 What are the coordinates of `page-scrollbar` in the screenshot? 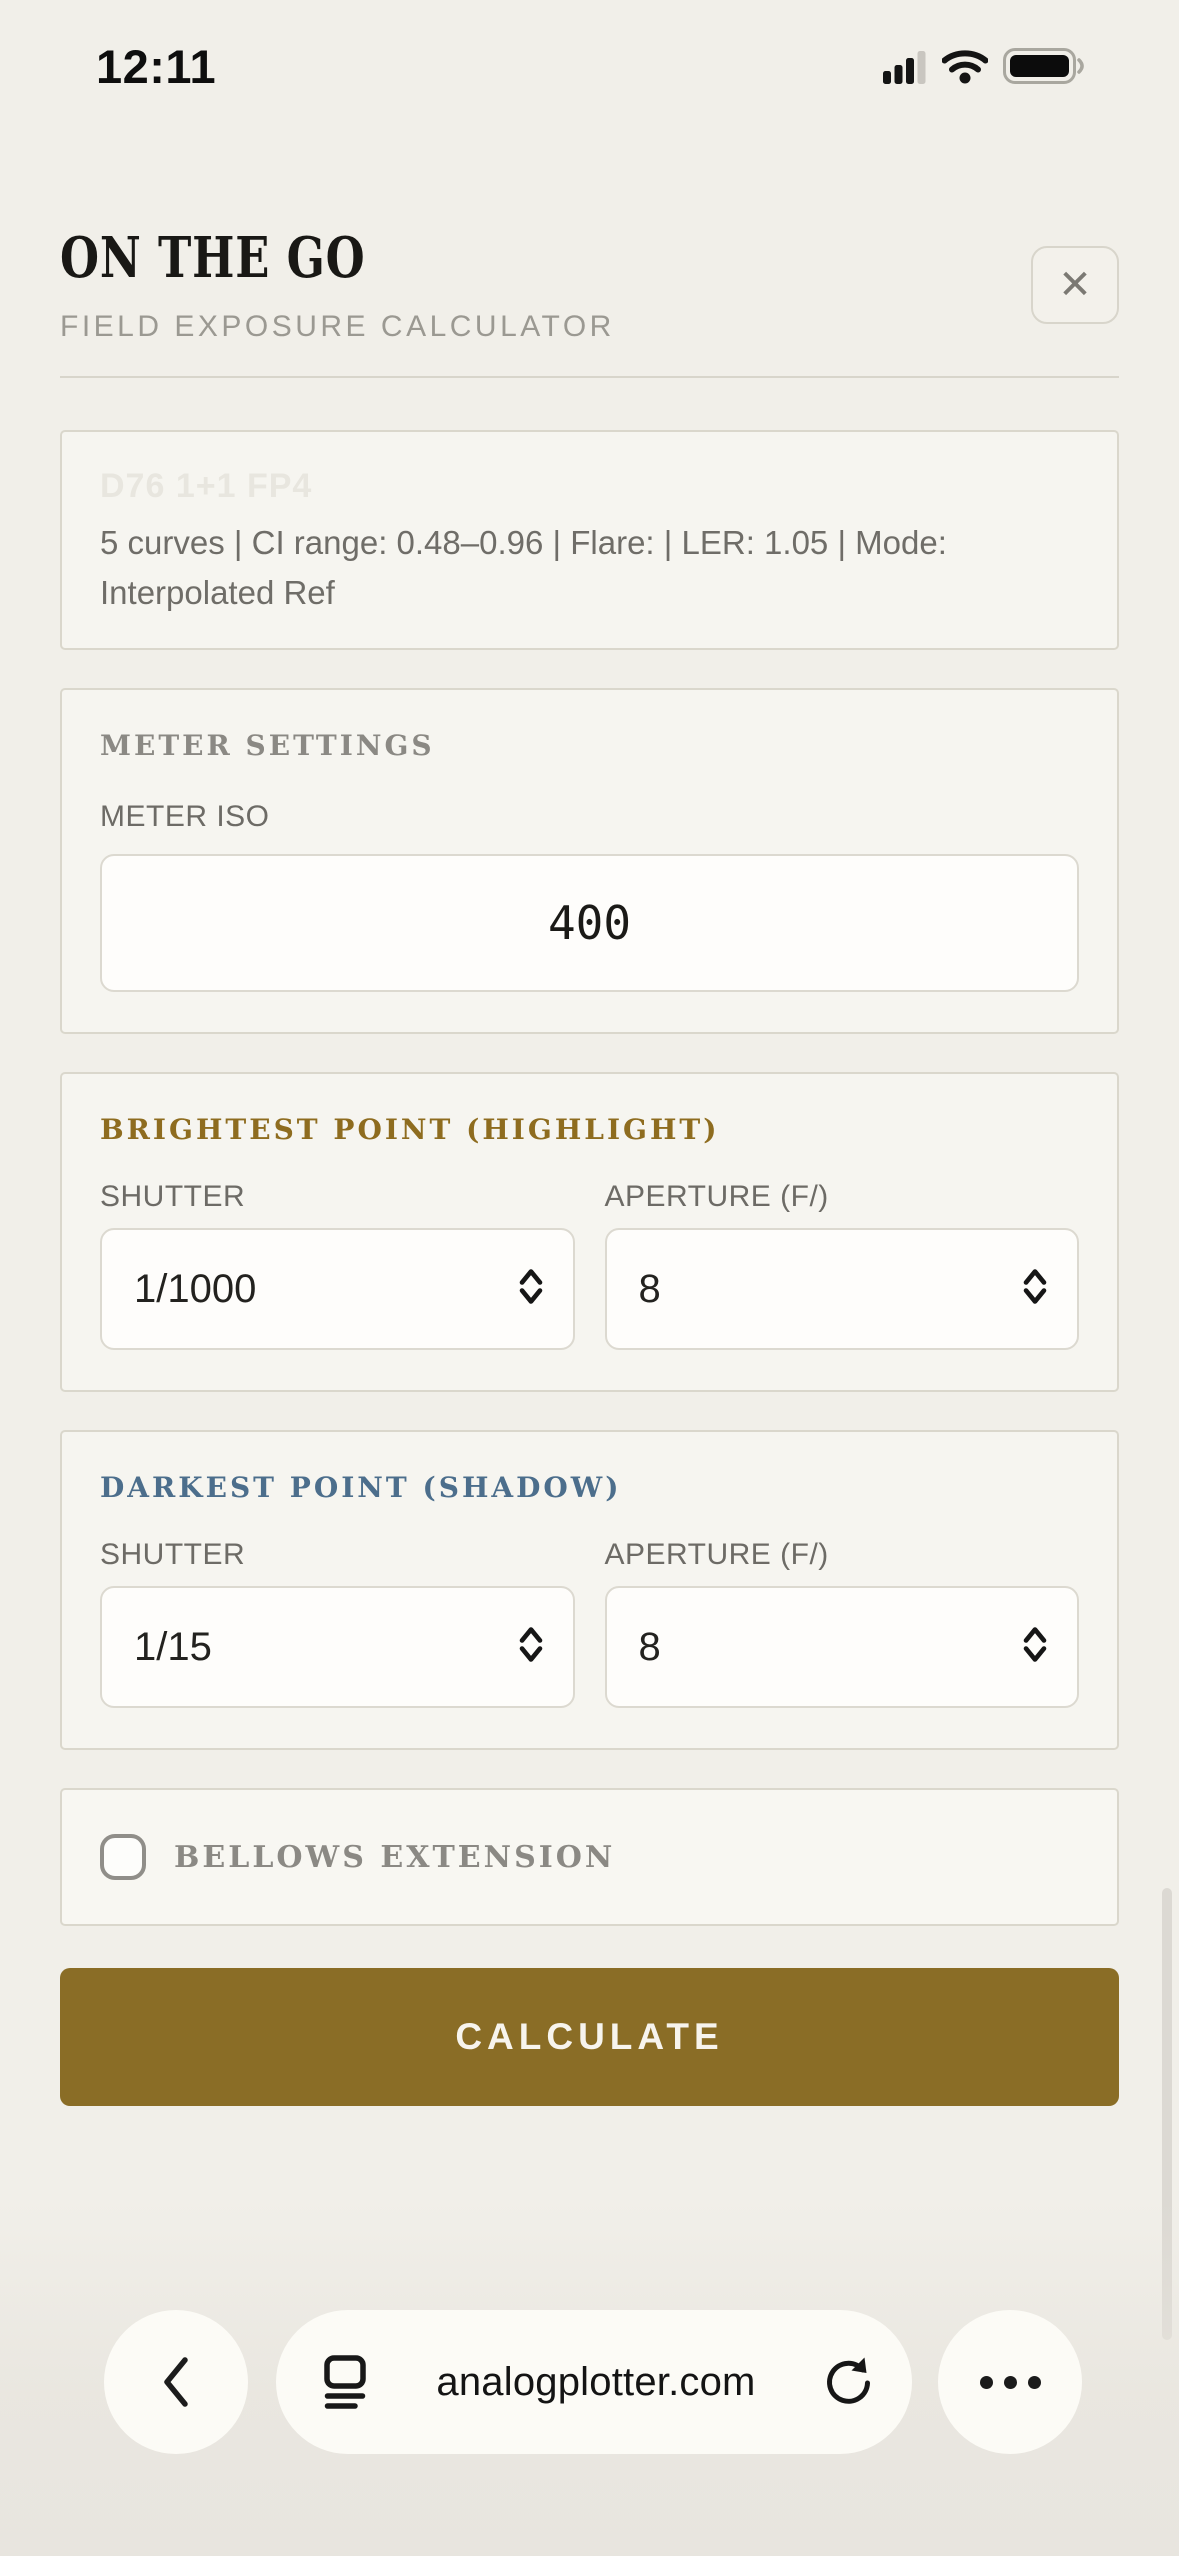 It's located at (1167, 2114).